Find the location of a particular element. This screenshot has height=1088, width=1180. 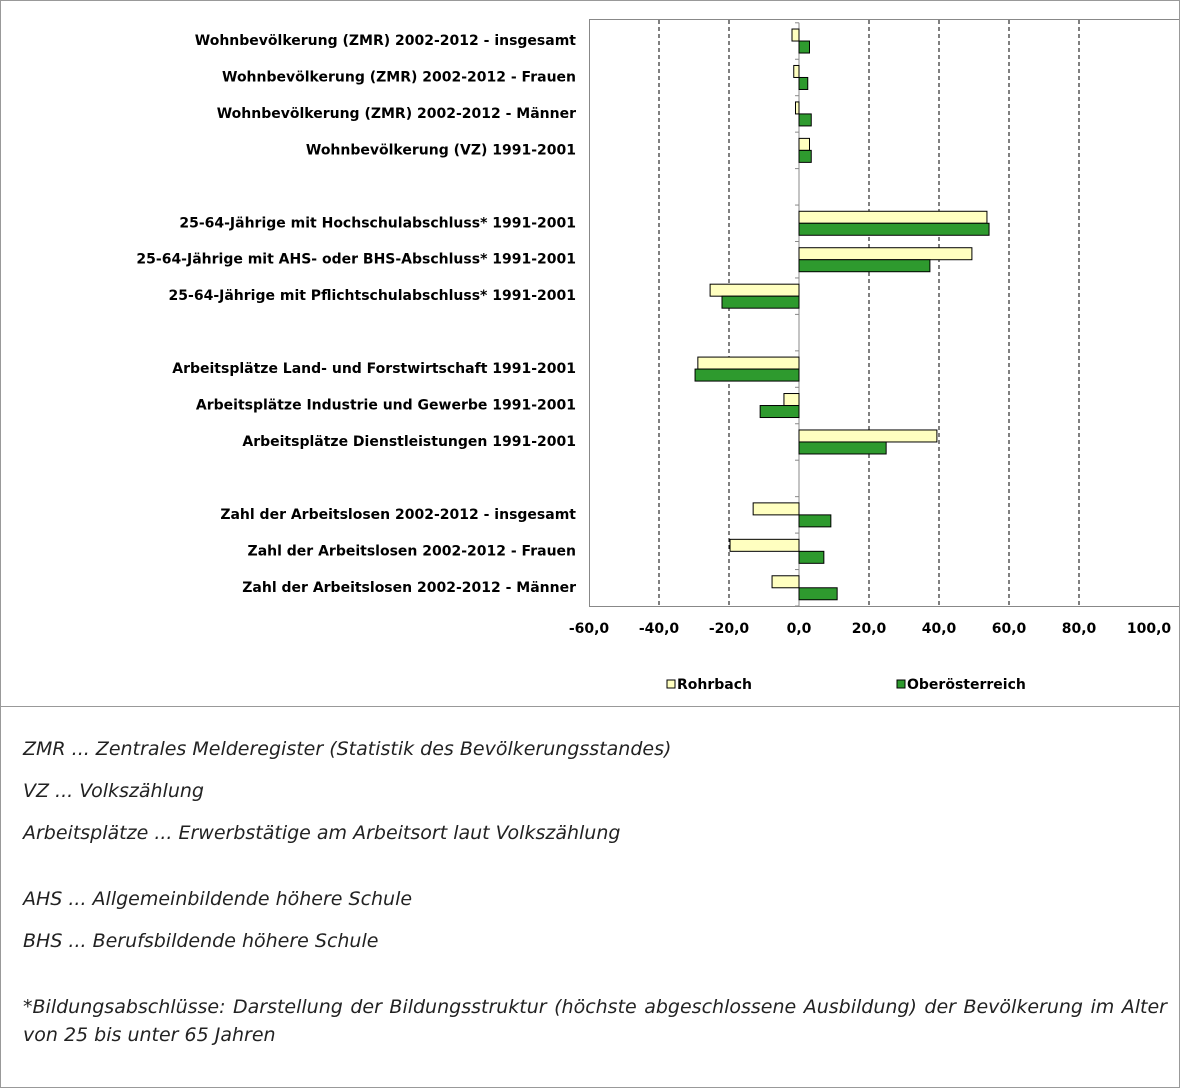

legend-label: Oberösterreich is located at coordinates (966, 685).